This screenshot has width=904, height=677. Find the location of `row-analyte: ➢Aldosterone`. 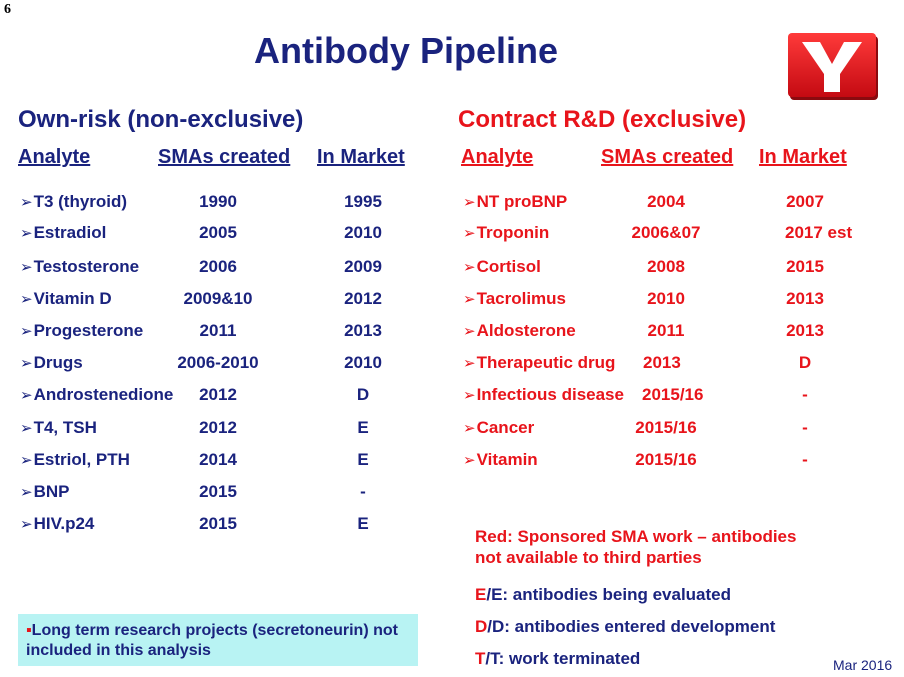

row-analyte: ➢Aldosterone is located at coordinates (519, 331).